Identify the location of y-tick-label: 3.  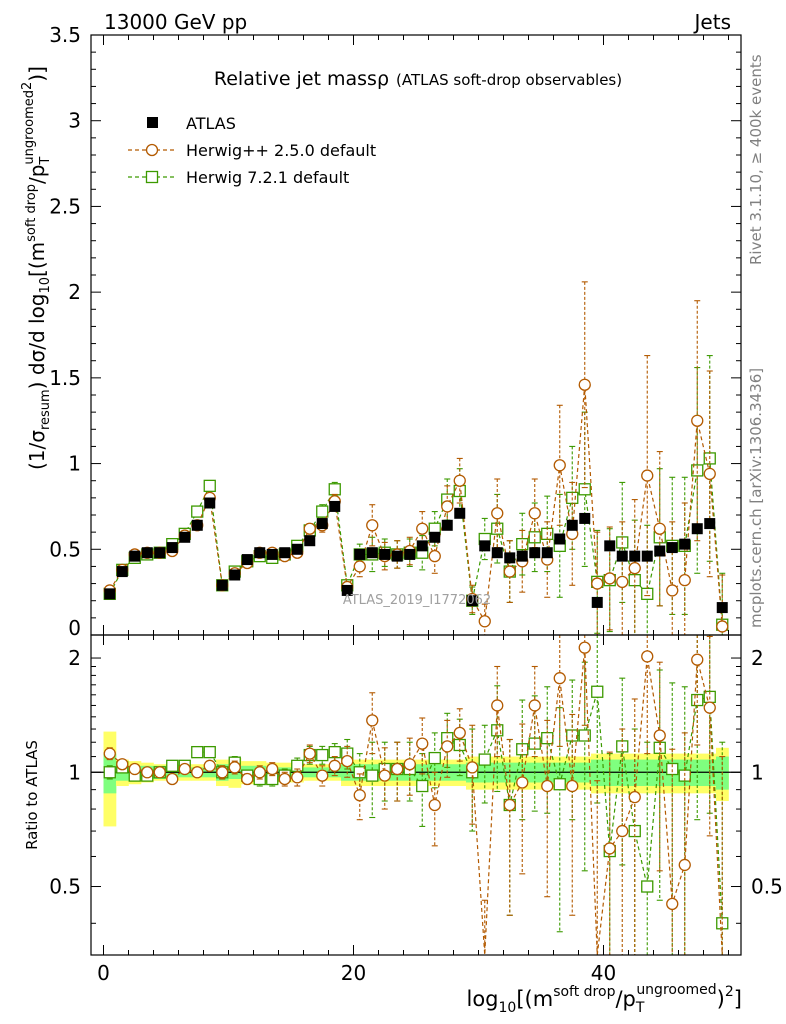
(74, 121).